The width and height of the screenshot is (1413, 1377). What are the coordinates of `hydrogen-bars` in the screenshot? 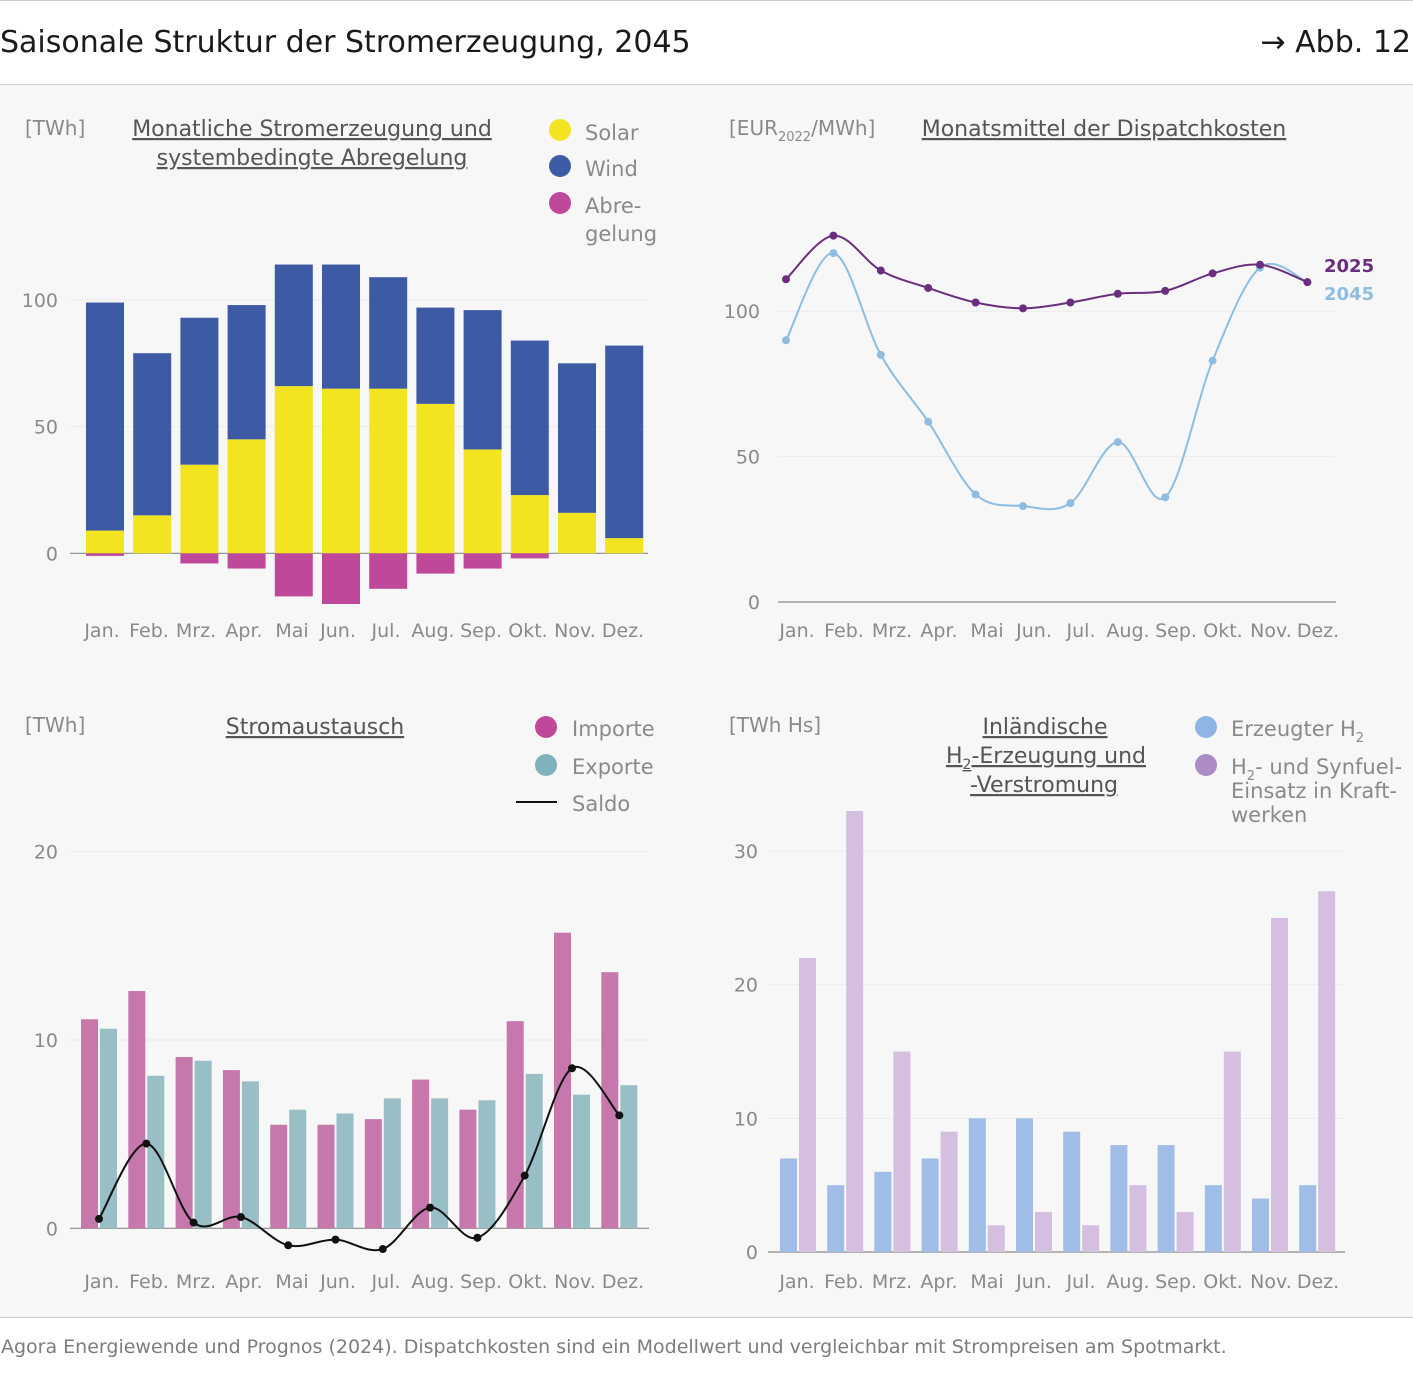 It's located at (1058, 1031).